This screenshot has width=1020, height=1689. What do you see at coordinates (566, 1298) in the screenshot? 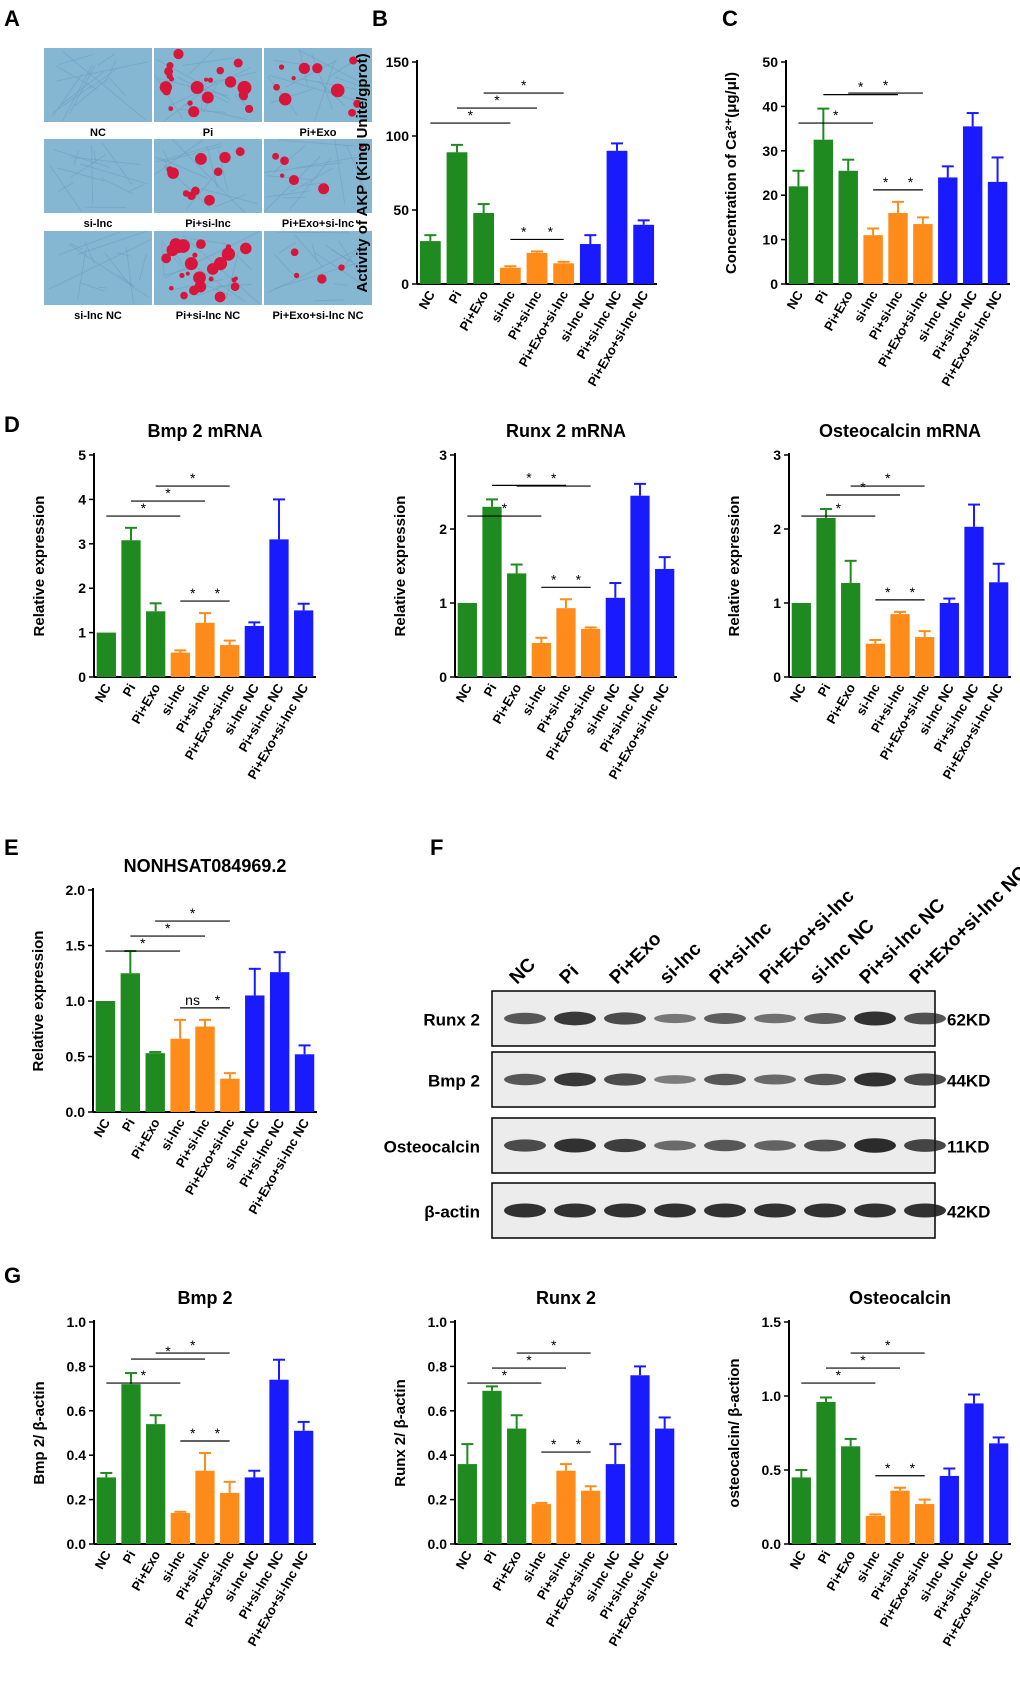
I see `chart-title: Runx 2` at bounding box center [566, 1298].